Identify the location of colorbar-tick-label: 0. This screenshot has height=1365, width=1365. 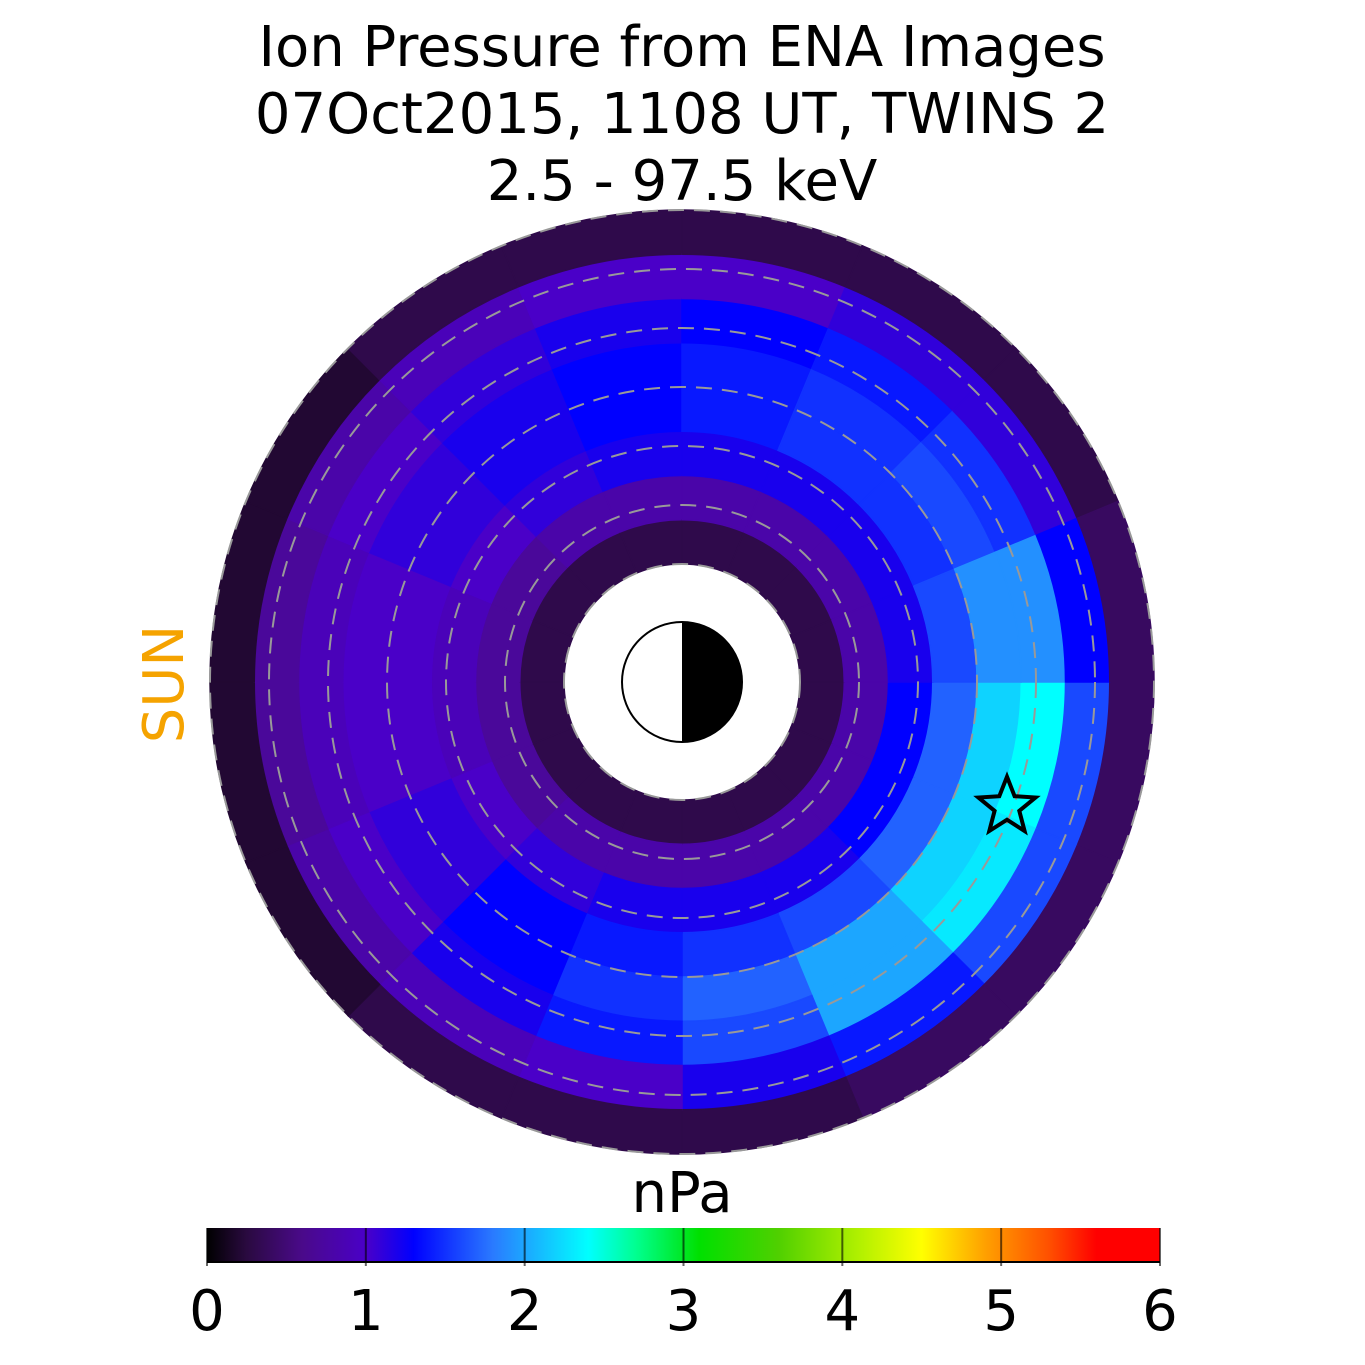
(207, 1311).